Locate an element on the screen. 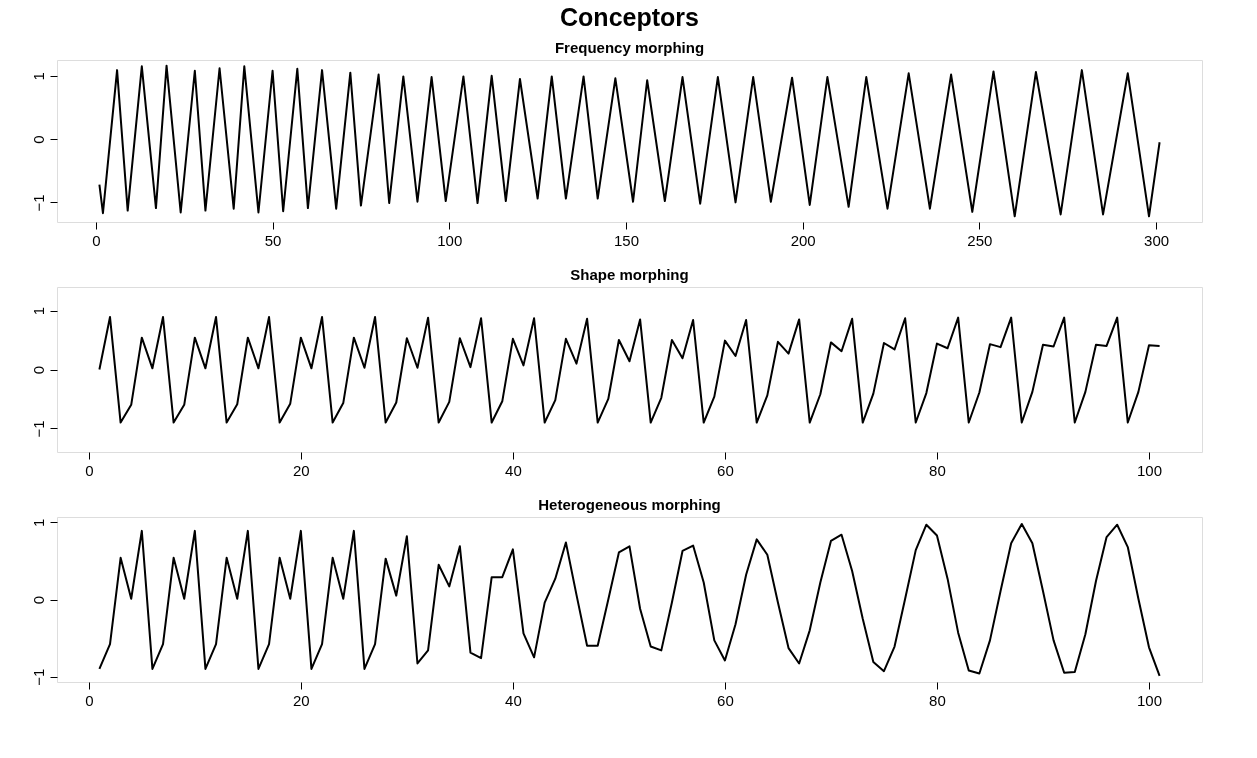  line-series is located at coordinates (629, 370).